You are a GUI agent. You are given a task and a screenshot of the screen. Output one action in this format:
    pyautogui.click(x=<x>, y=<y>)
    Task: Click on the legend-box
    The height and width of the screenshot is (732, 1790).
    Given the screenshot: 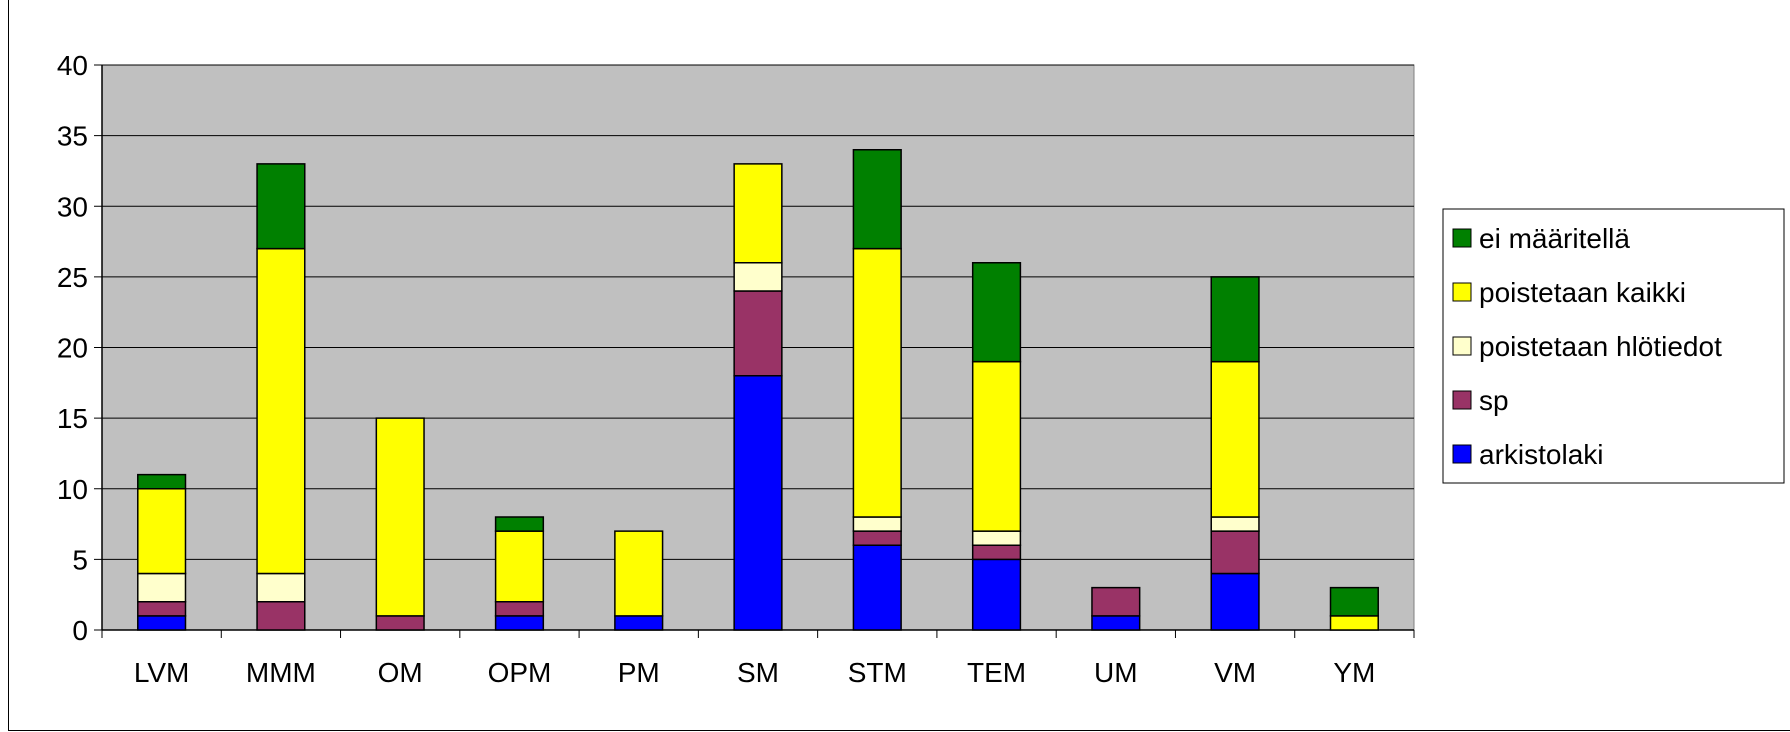 What is the action you would take?
    pyautogui.click(x=1613, y=346)
    